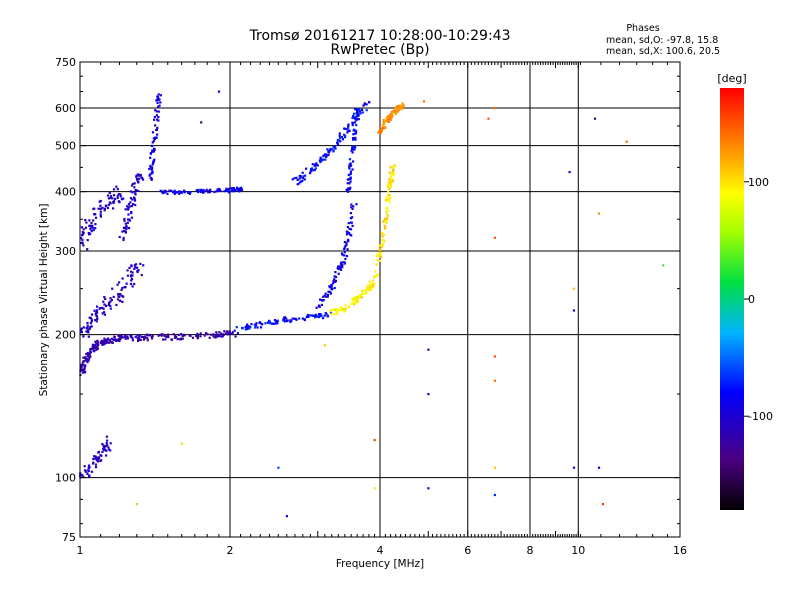 The height and width of the screenshot is (600, 800). Describe the element at coordinates (69, 537) in the screenshot. I see `y-tick-label: 75` at that location.